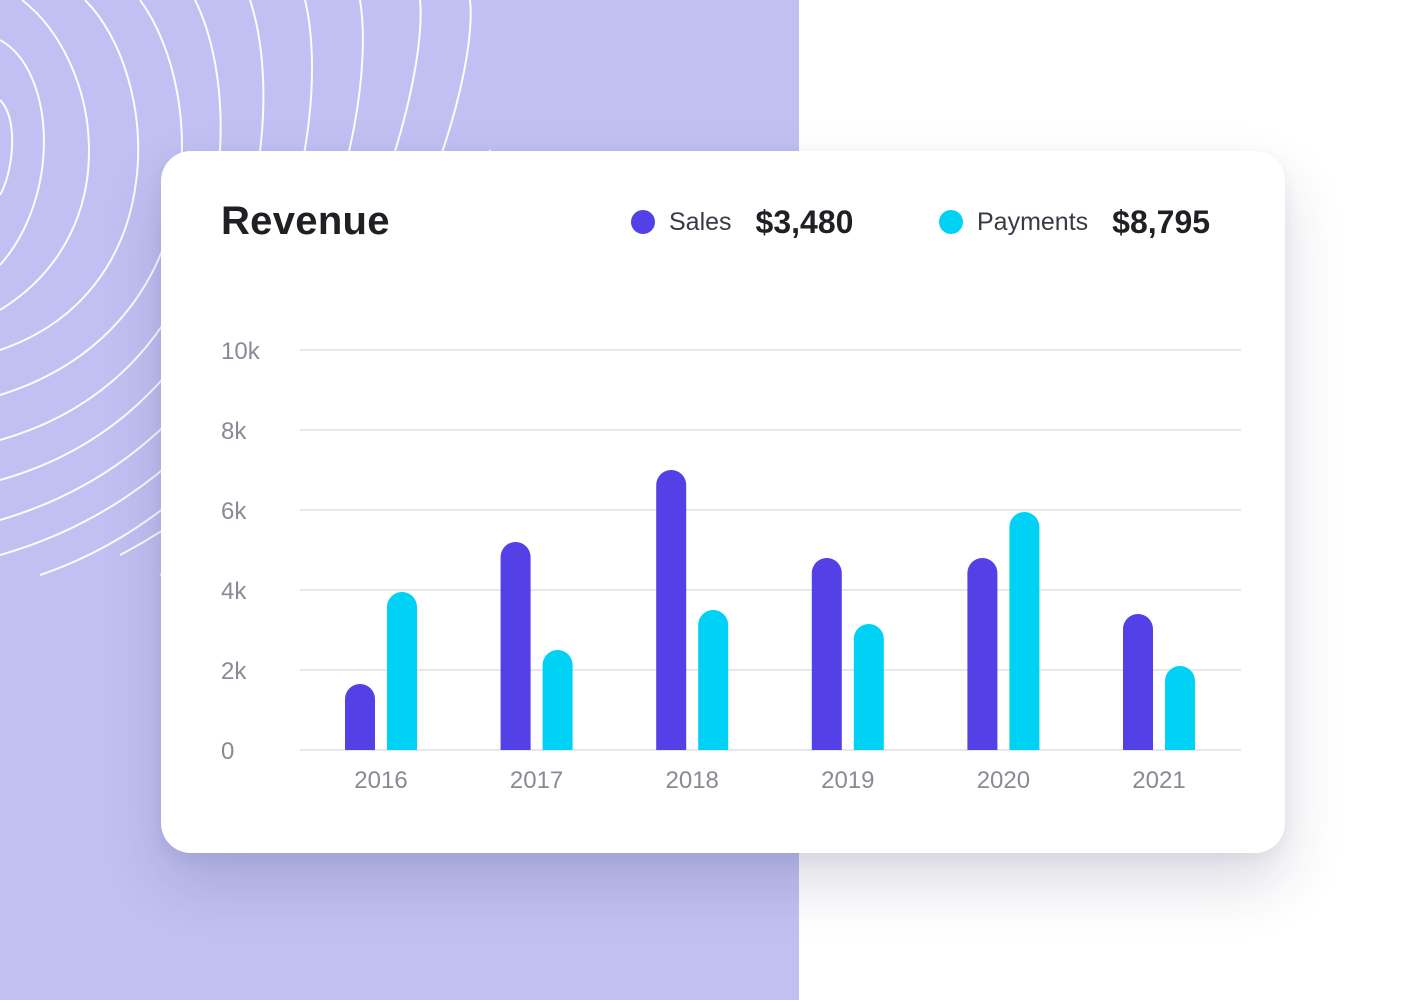 The height and width of the screenshot is (1000, 1404). What do you see at coordinates (1138, 682) in the screenshot?
I see `bar-sales-2021` at bounding box center [1138, 682].